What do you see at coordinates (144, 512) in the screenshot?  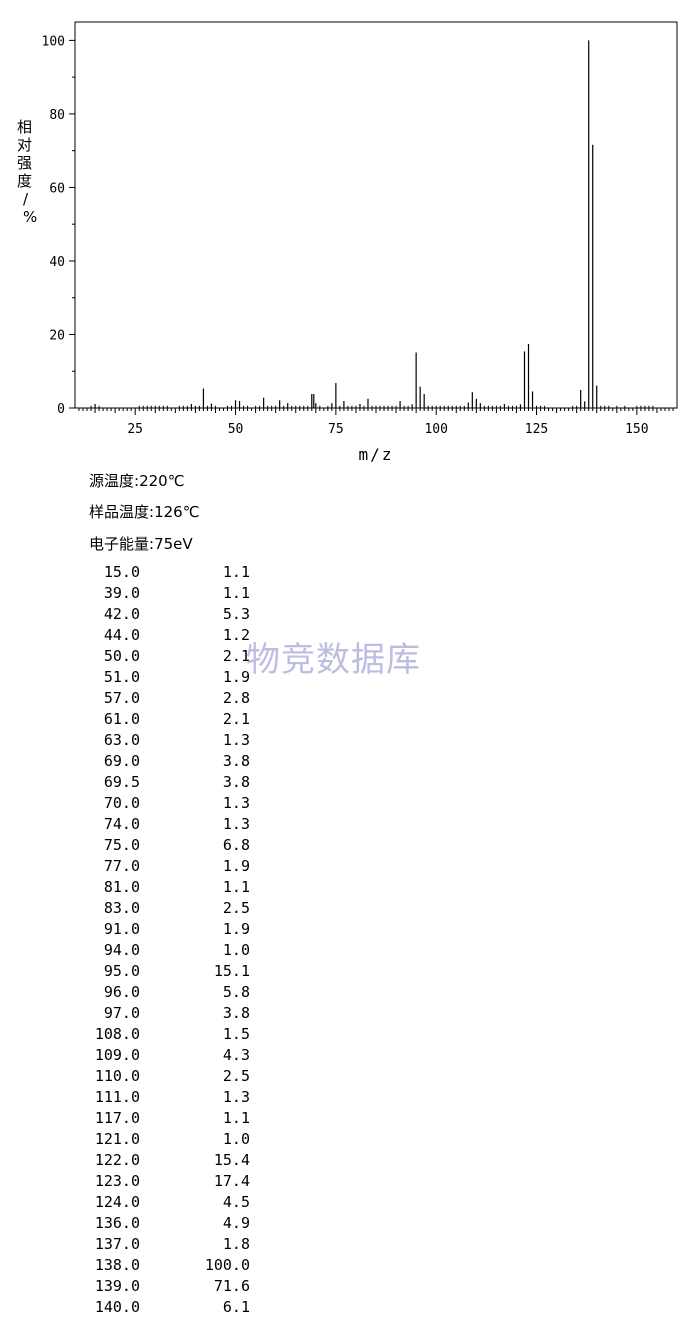 I see `sample-temperature: 样品温度:126℃` at bounding box center [144, 512].